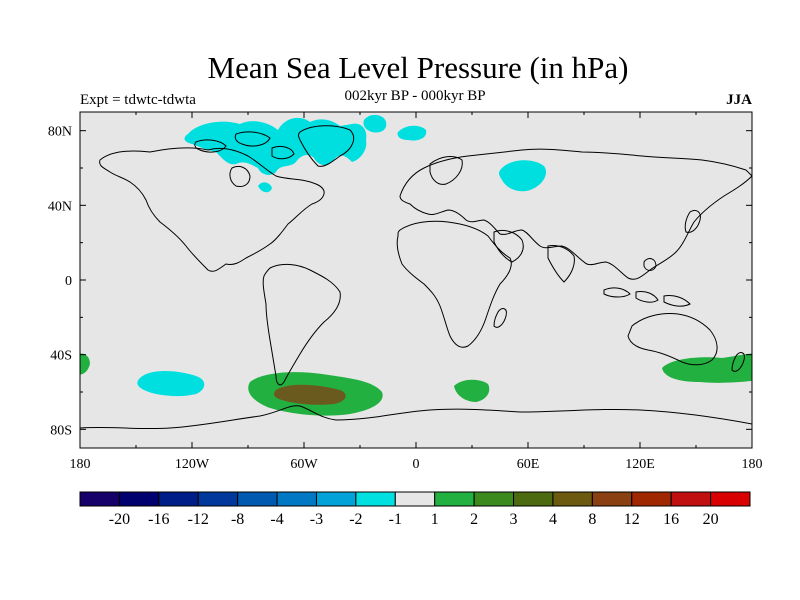  Describe the element at coordinates (561, 264) in the screenshot. I see `coastline-india` at that location.